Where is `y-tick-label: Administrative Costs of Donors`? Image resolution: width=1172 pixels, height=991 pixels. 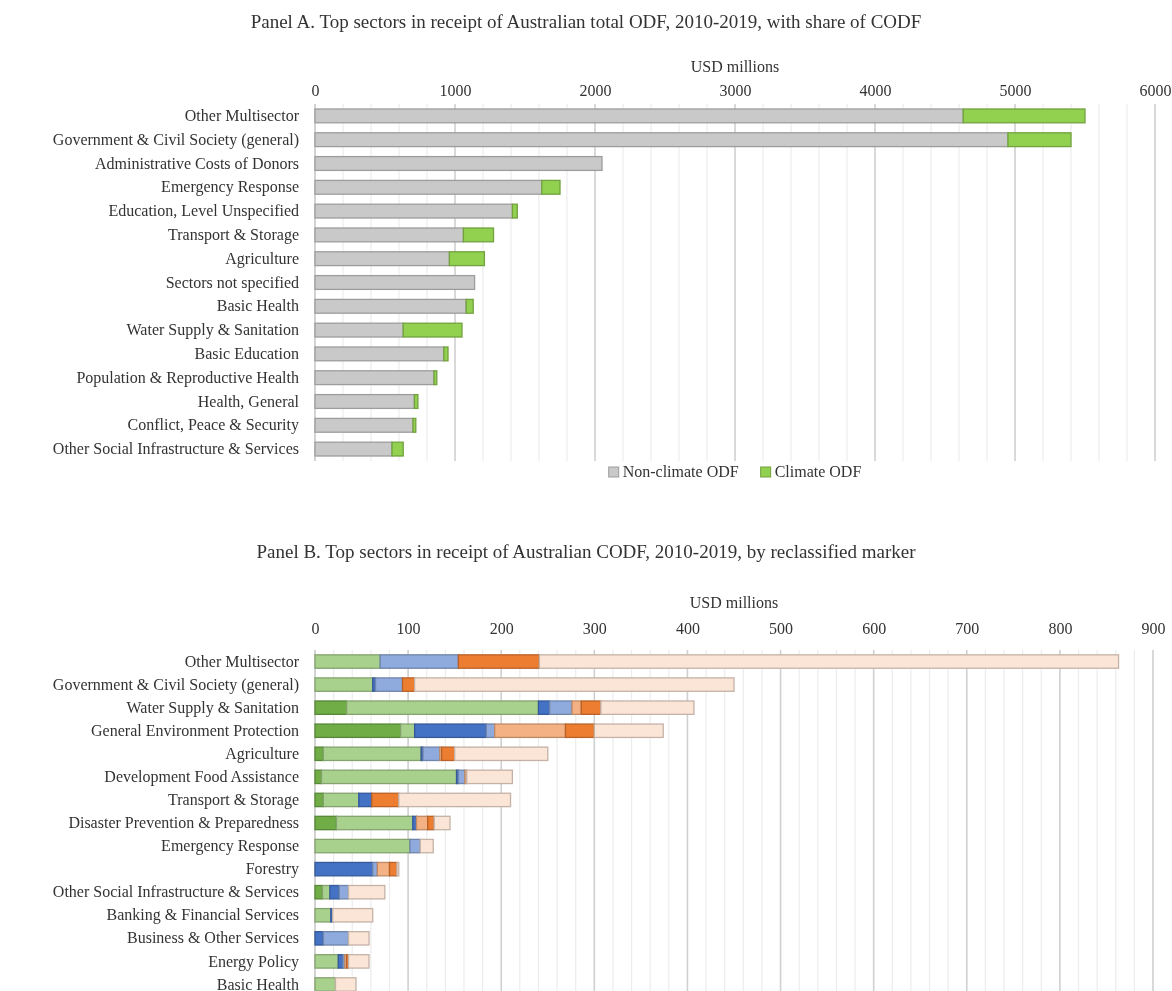
y-tick-label: Administrative Costs of Donors is located at coordinates (197, 163).